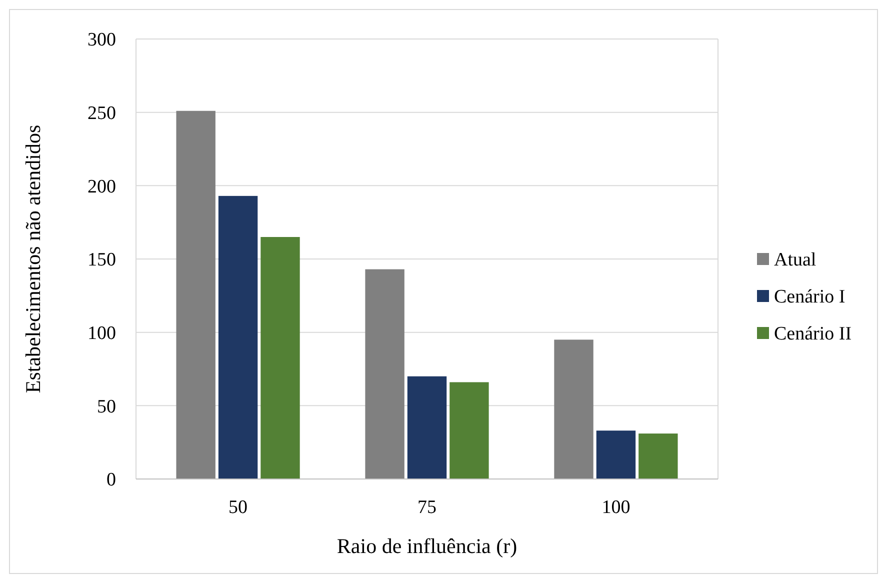 This screenshot has height=583, width=887. I want to click on y-axis-title: Estabelecimentos não atendidos, so click(33, 259).